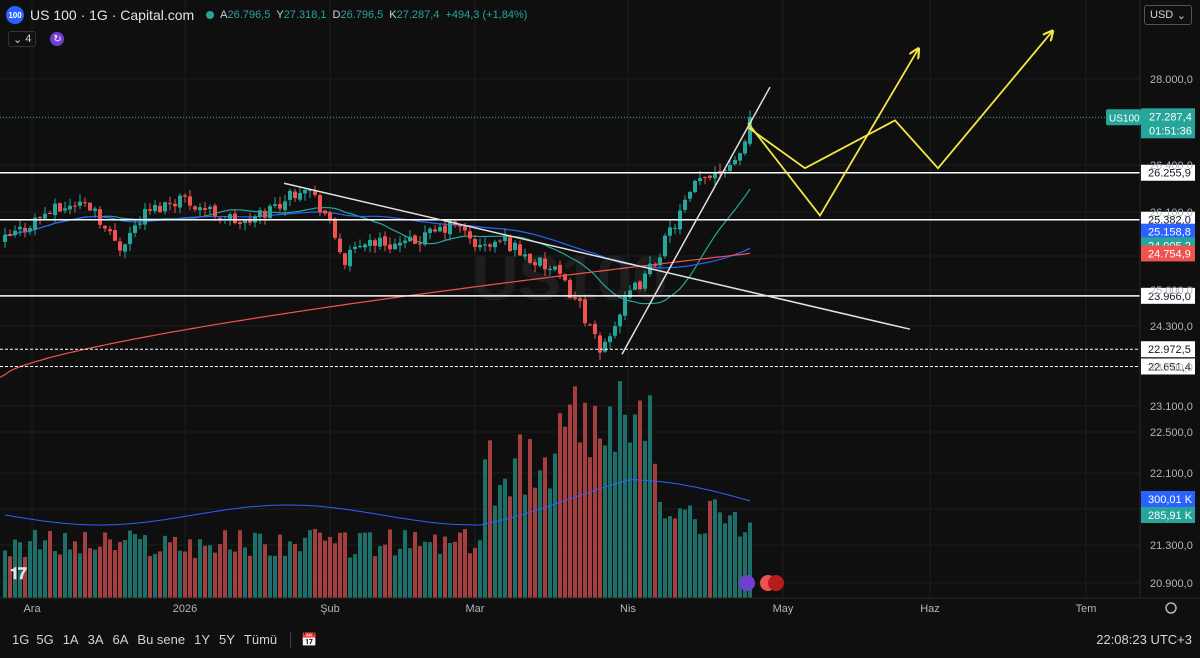 This screenshot has width=1200, height=658. I want to click on currency-selector: USD ⌄, so click(1168, 15).